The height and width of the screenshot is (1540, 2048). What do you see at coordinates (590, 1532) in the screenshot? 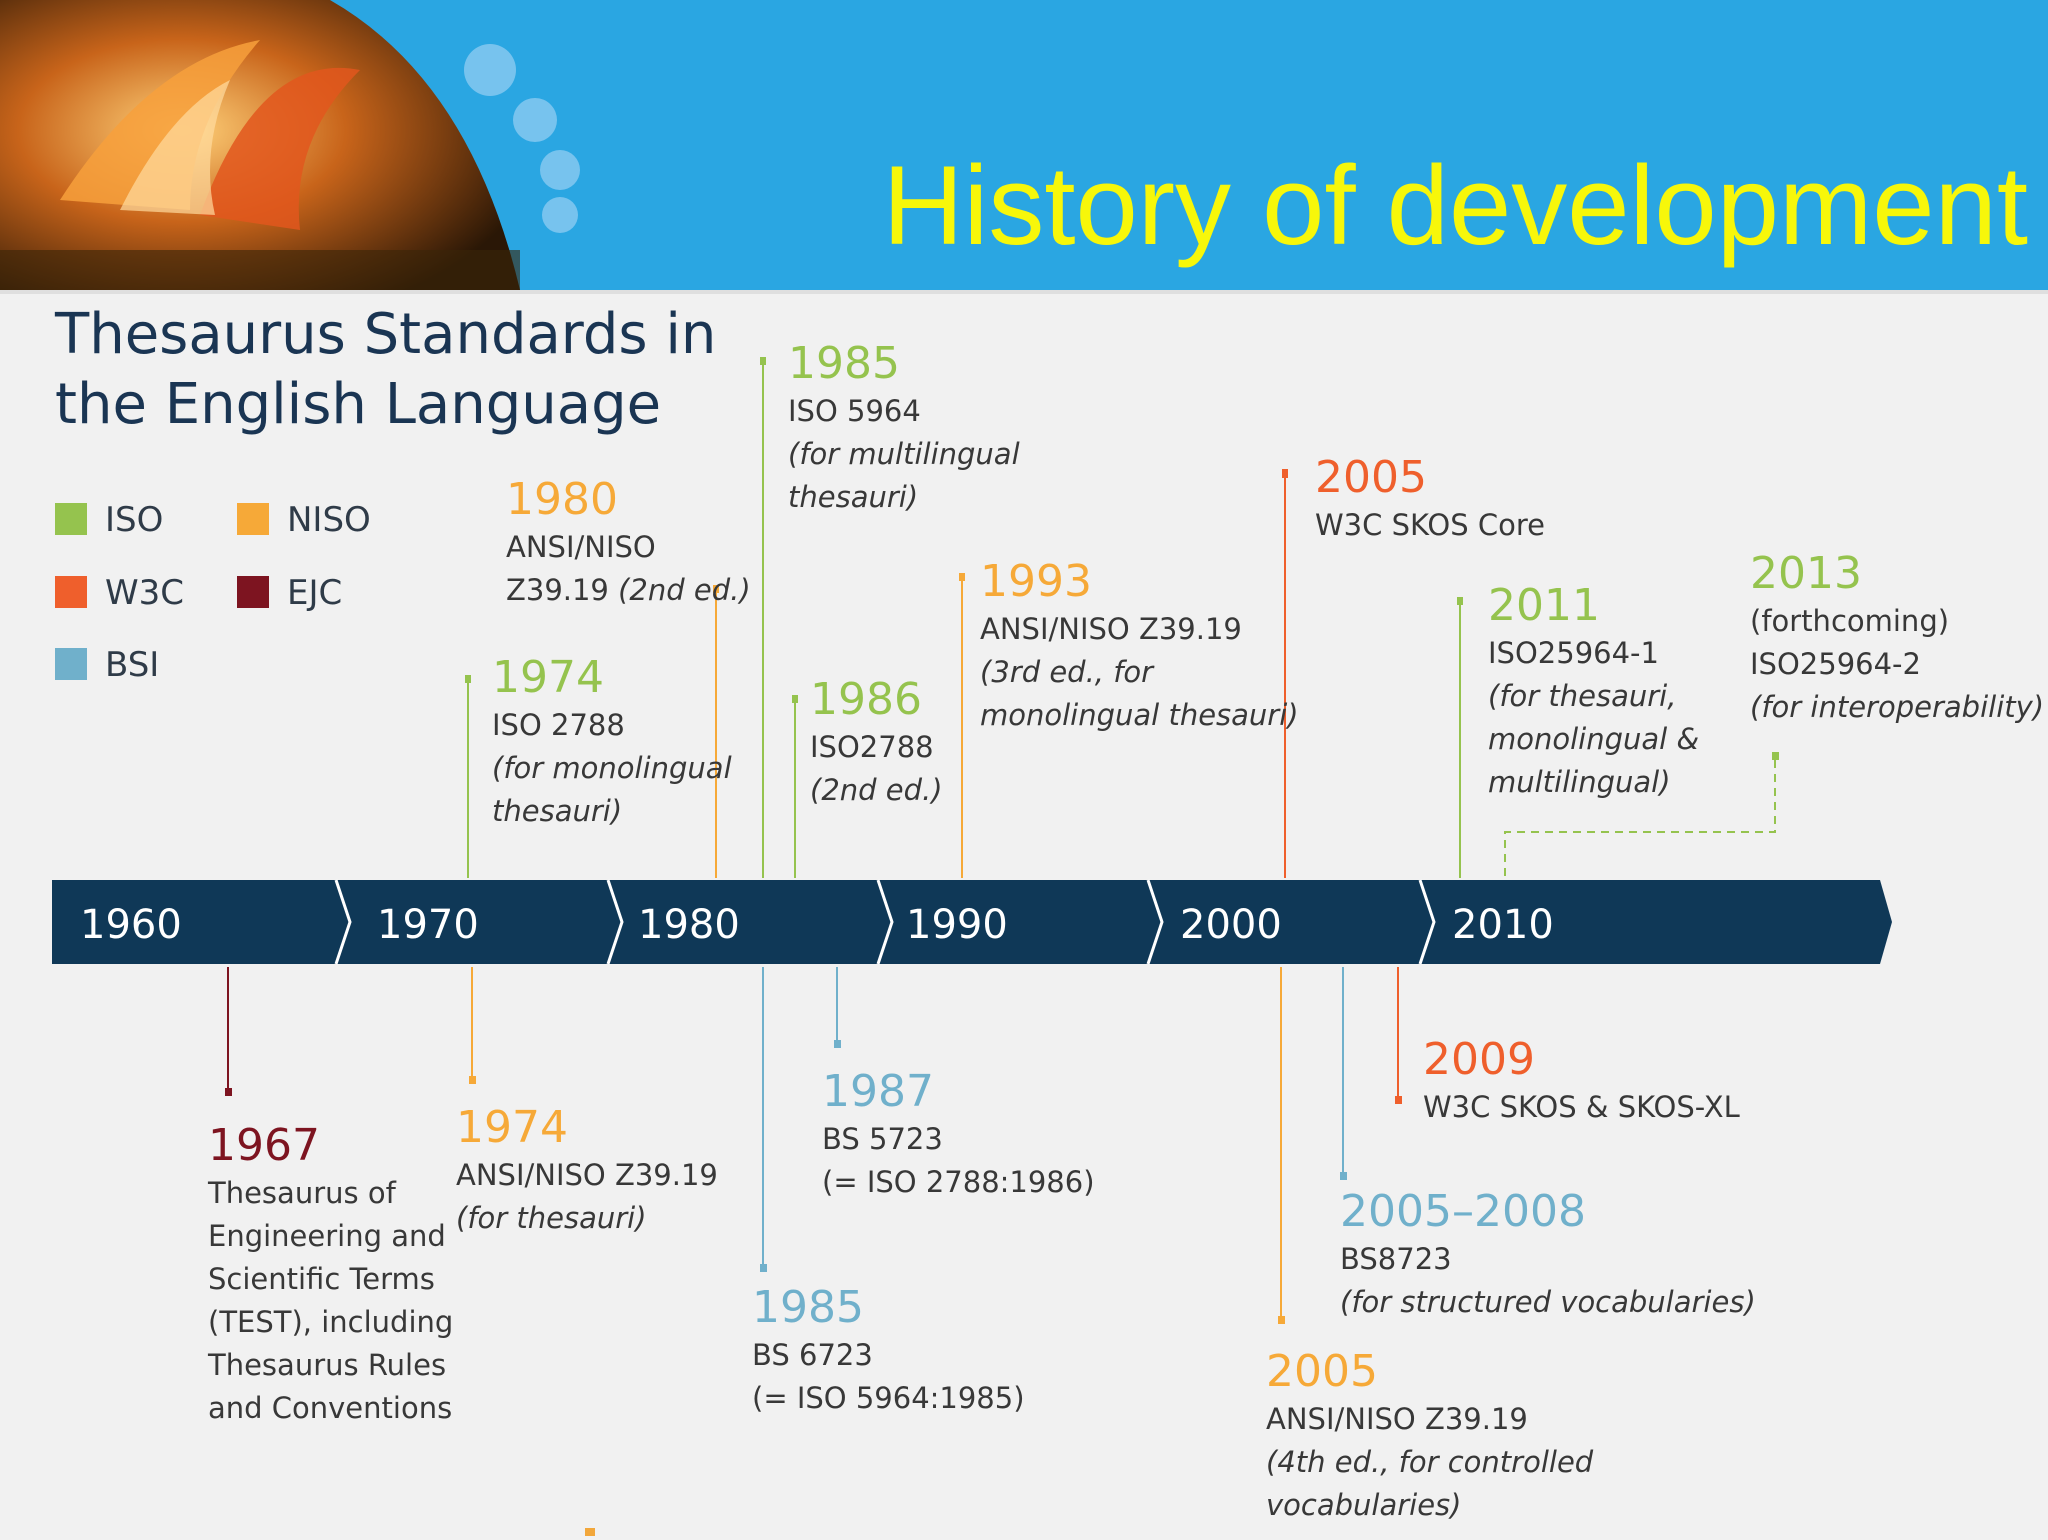
I see `cropped-marker` at bounding box center [590, 1532].